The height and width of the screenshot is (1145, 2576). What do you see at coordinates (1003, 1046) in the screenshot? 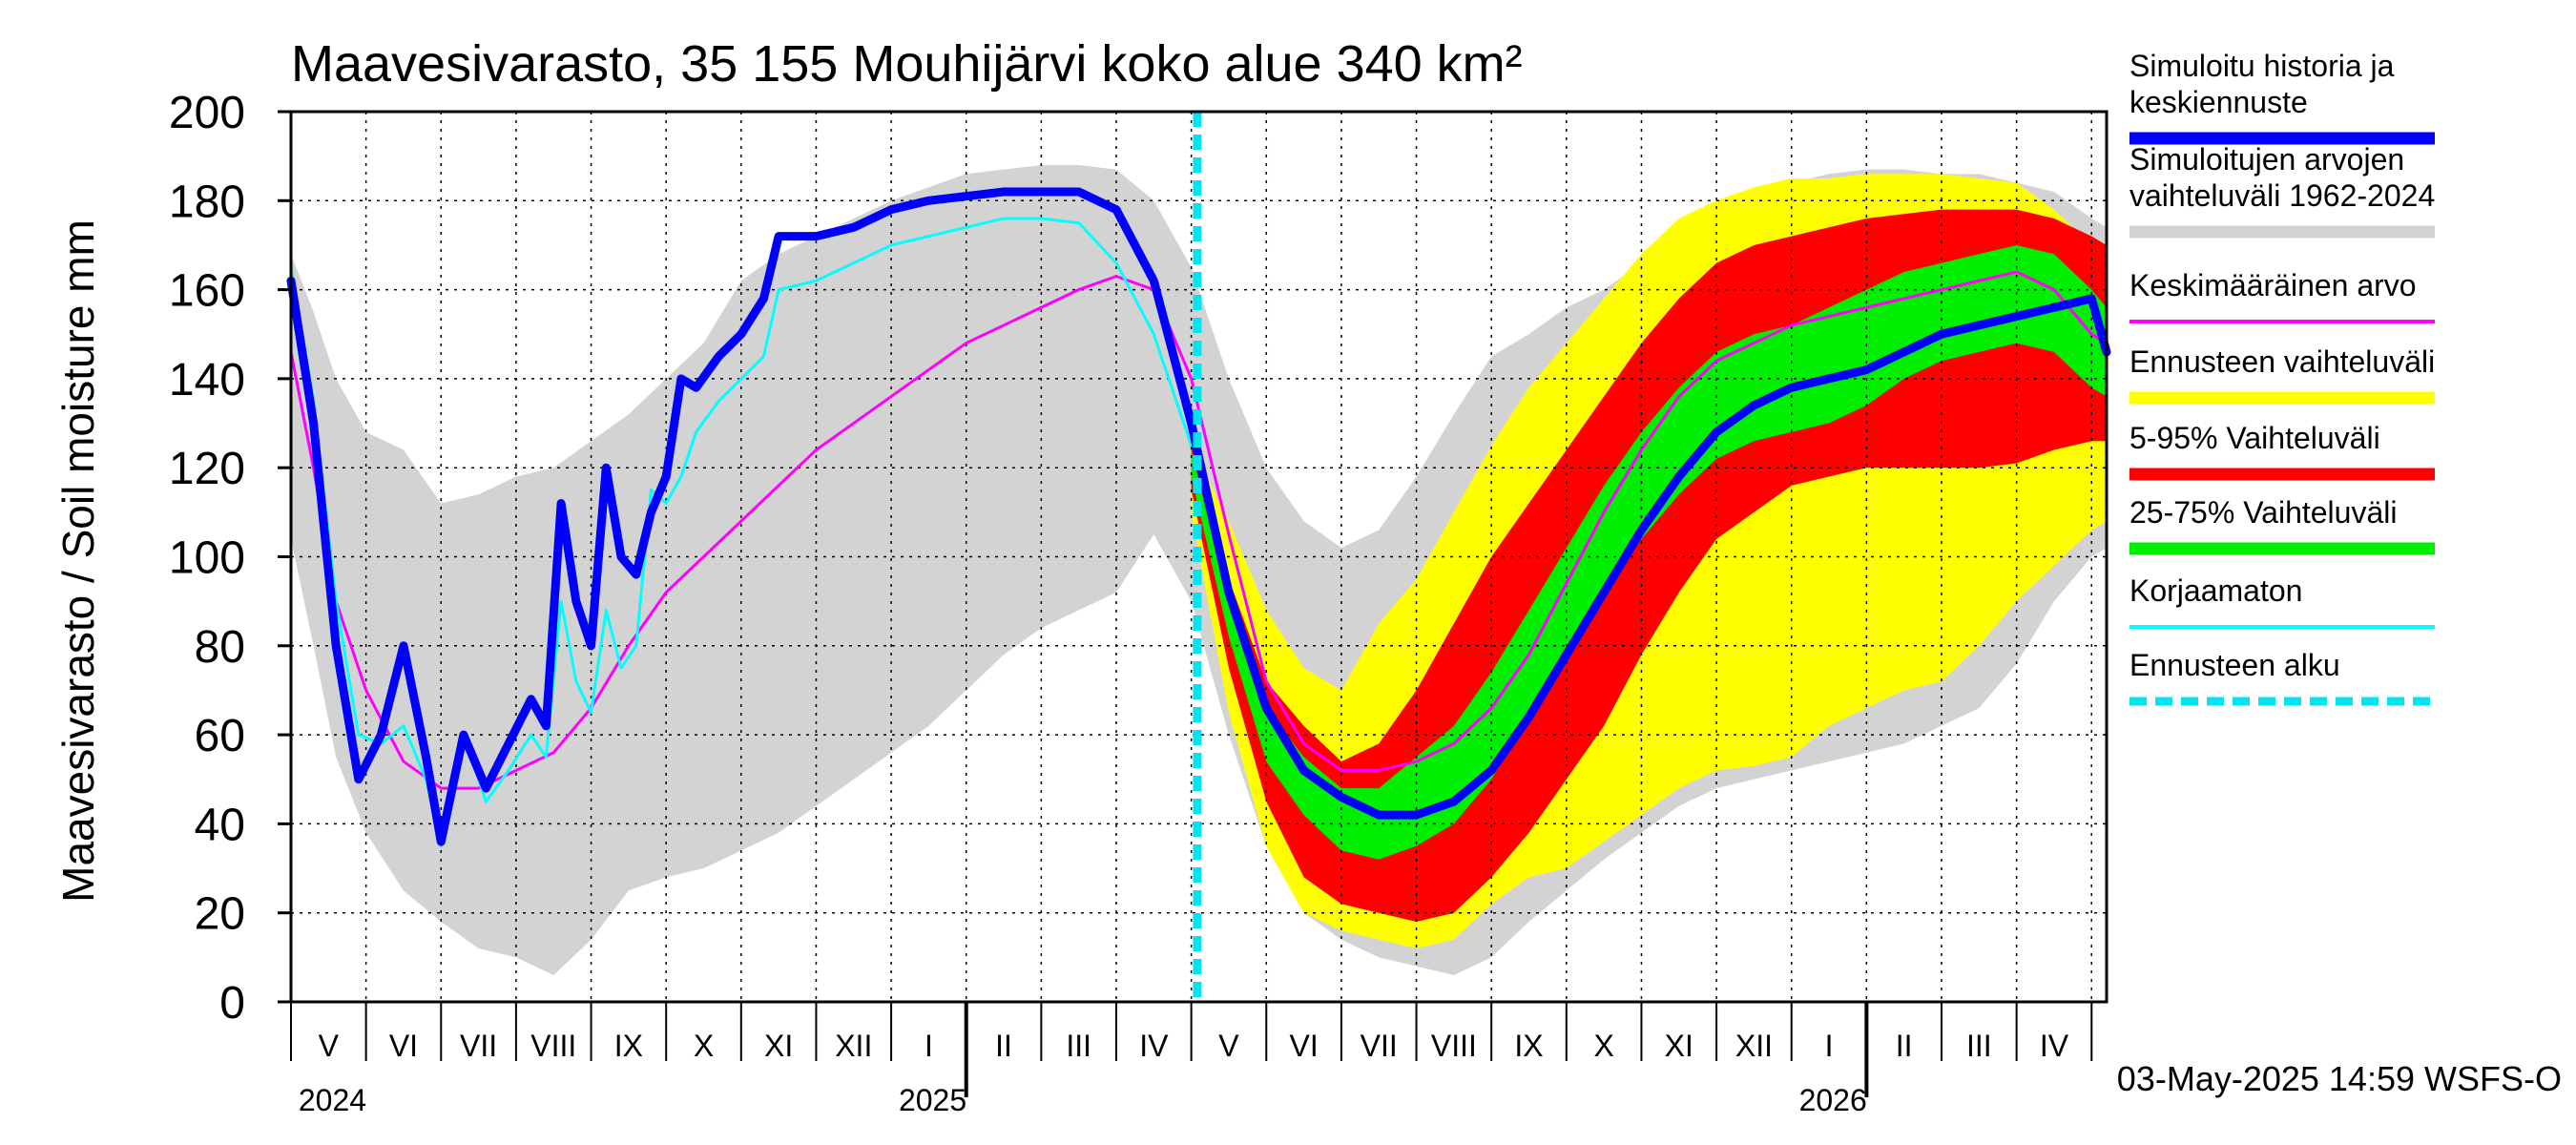
I see `x-month-label-9: II` at bounding box center [1003, 1046].